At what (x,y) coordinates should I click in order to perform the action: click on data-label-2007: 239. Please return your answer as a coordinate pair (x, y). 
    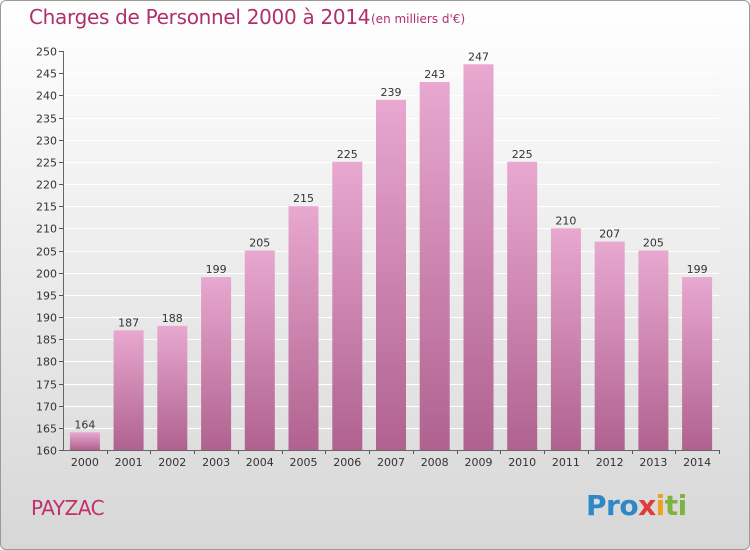
    Looking at the image, I should click on (391, 92).